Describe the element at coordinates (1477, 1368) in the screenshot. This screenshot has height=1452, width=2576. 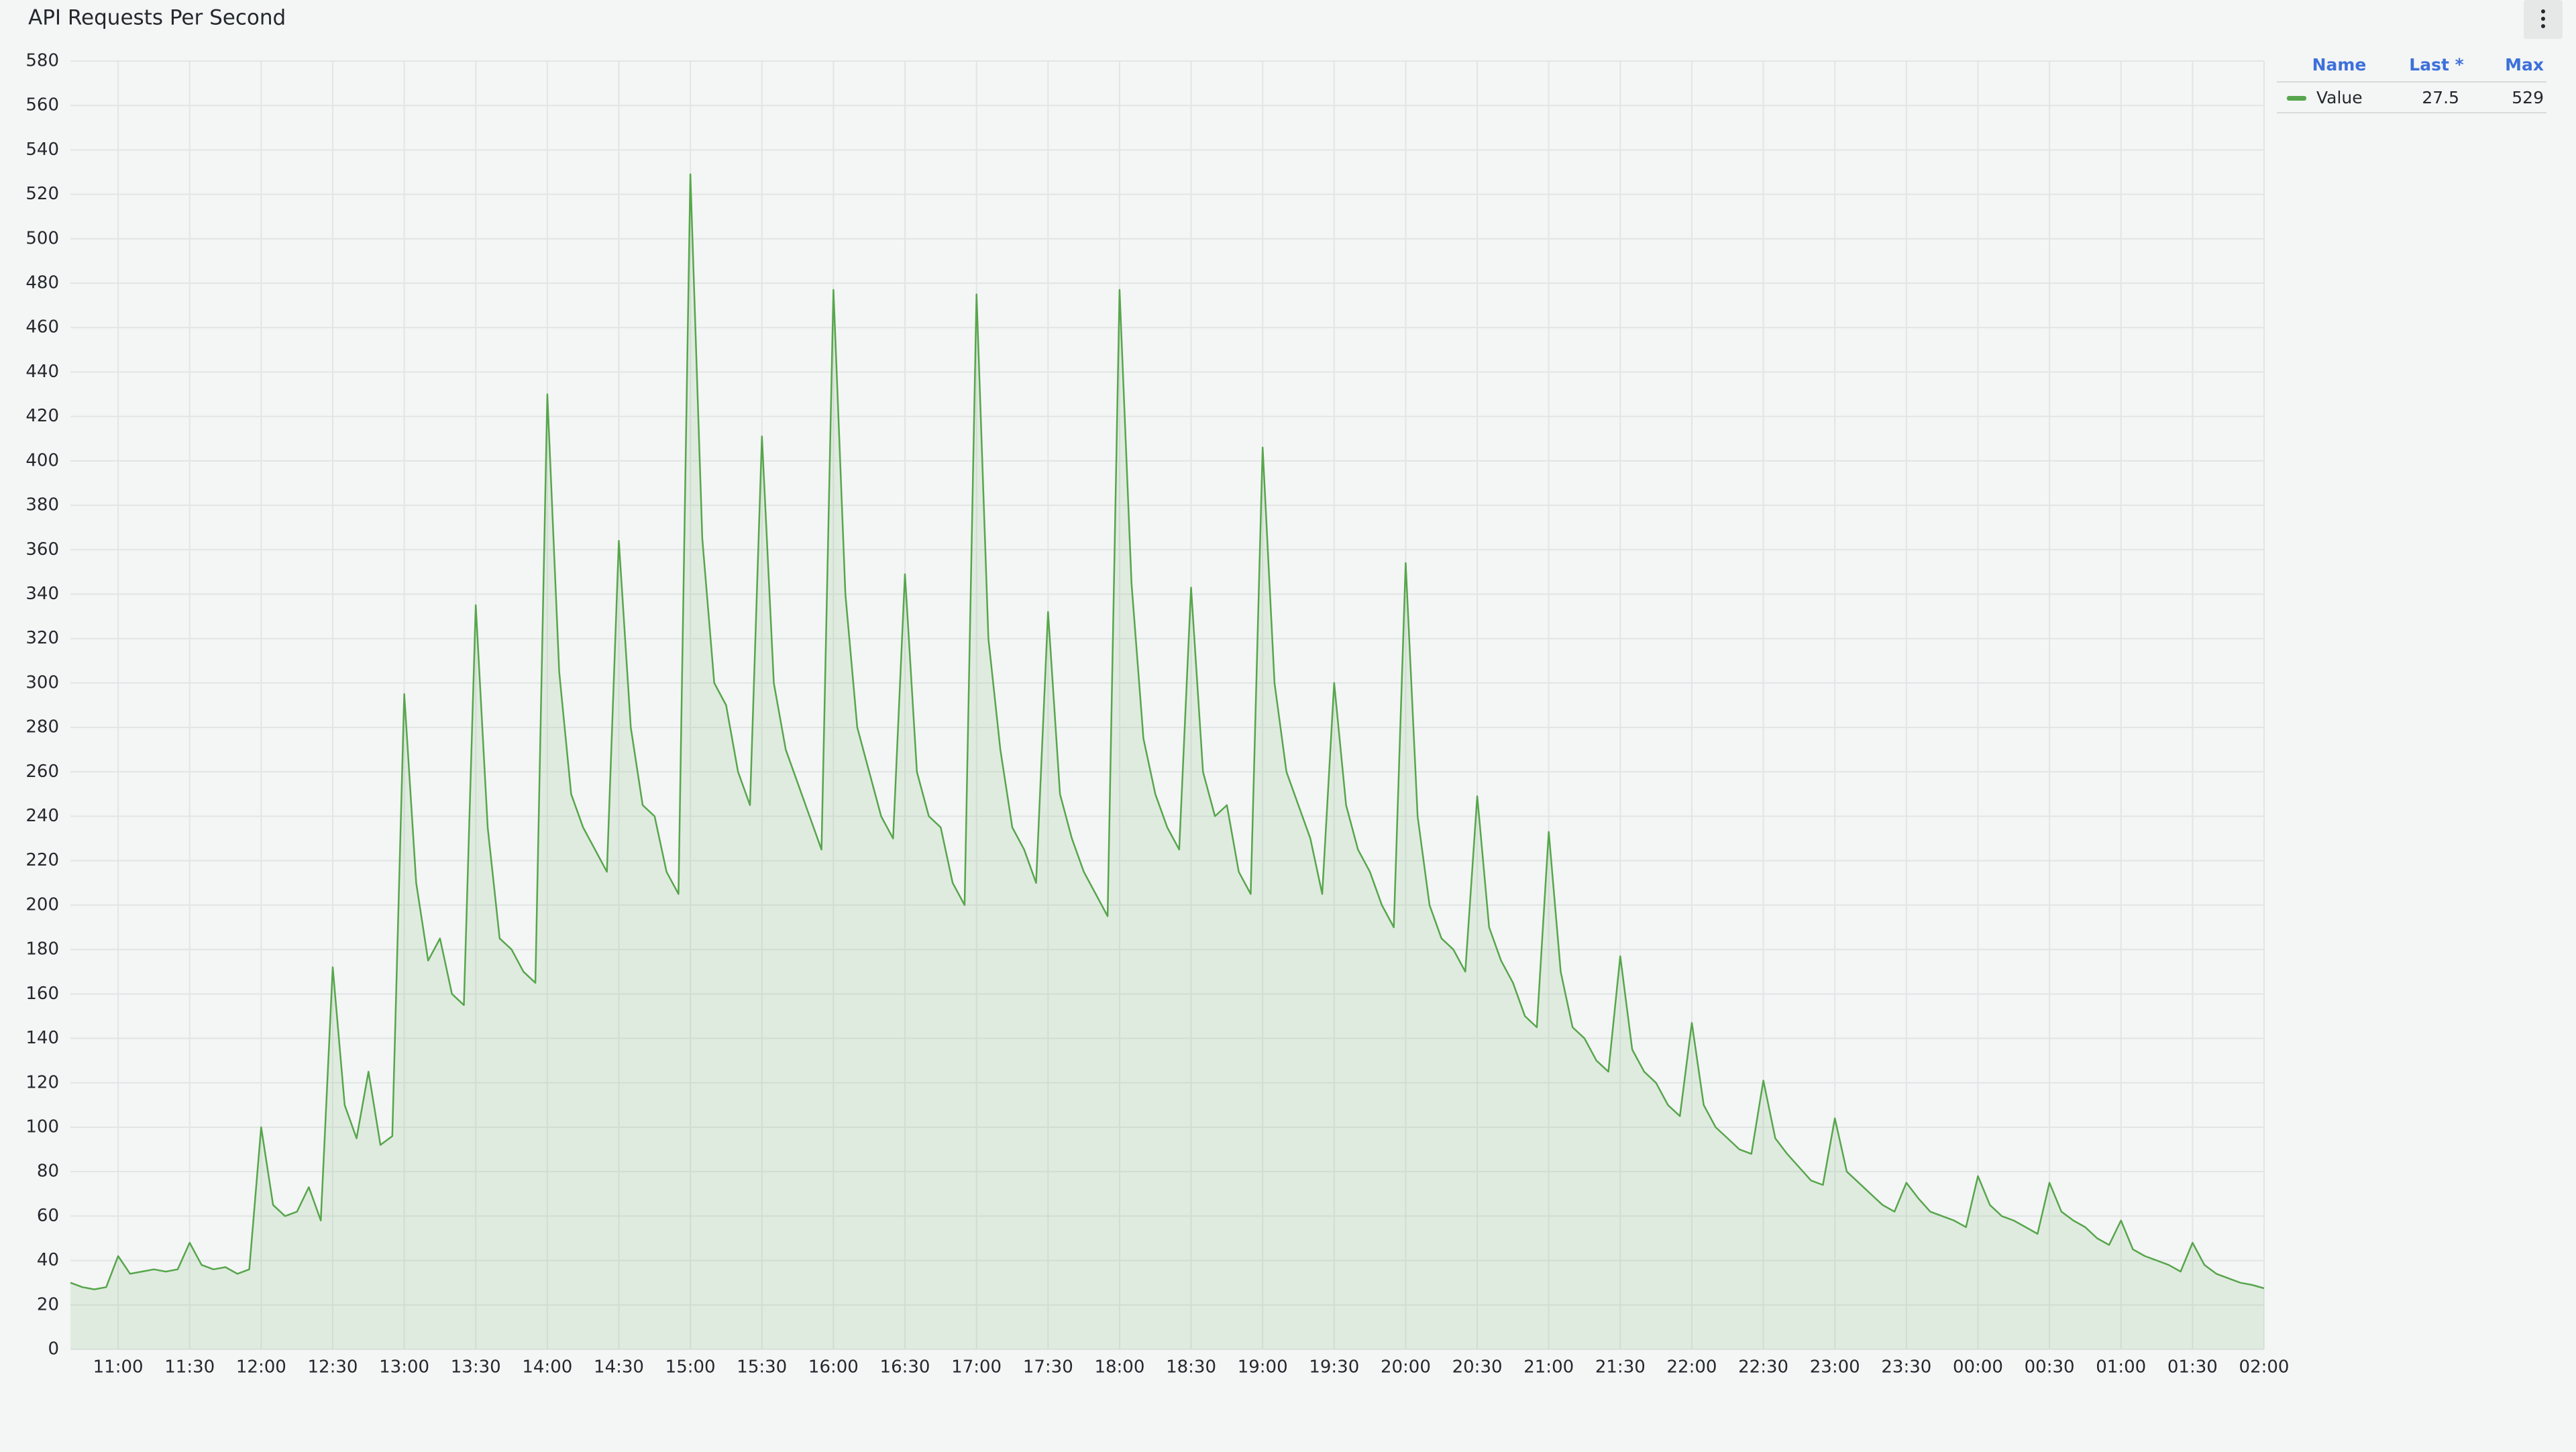
I see `x-tick-label: 20:30` at that location.